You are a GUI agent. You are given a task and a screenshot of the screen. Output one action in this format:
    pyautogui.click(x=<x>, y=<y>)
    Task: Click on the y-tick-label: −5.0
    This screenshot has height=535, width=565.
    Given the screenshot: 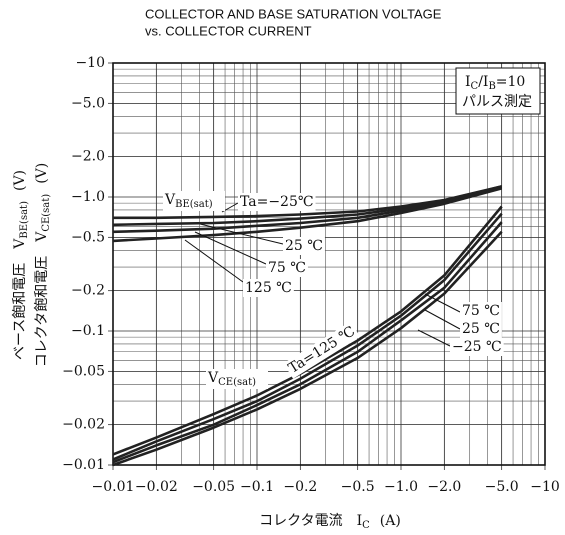 What is the action you would take?
    pyautogui.click(x=88, y=103)
    